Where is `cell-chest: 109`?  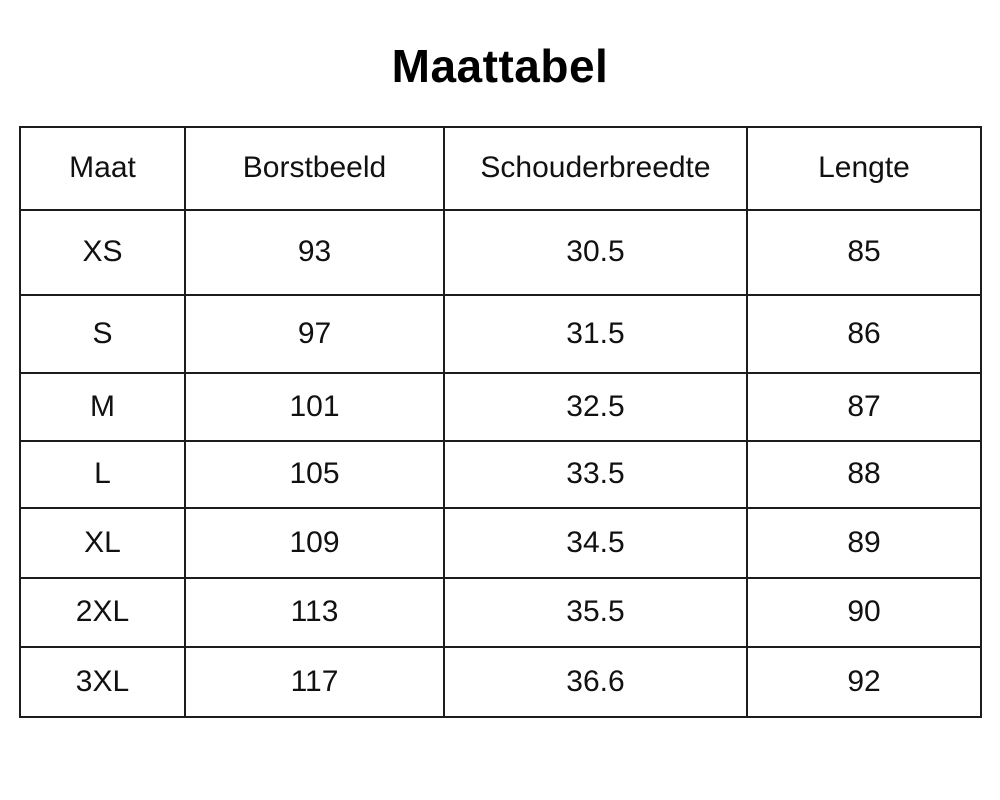
cell-chest: 109 is located at coordinates (314, 542).